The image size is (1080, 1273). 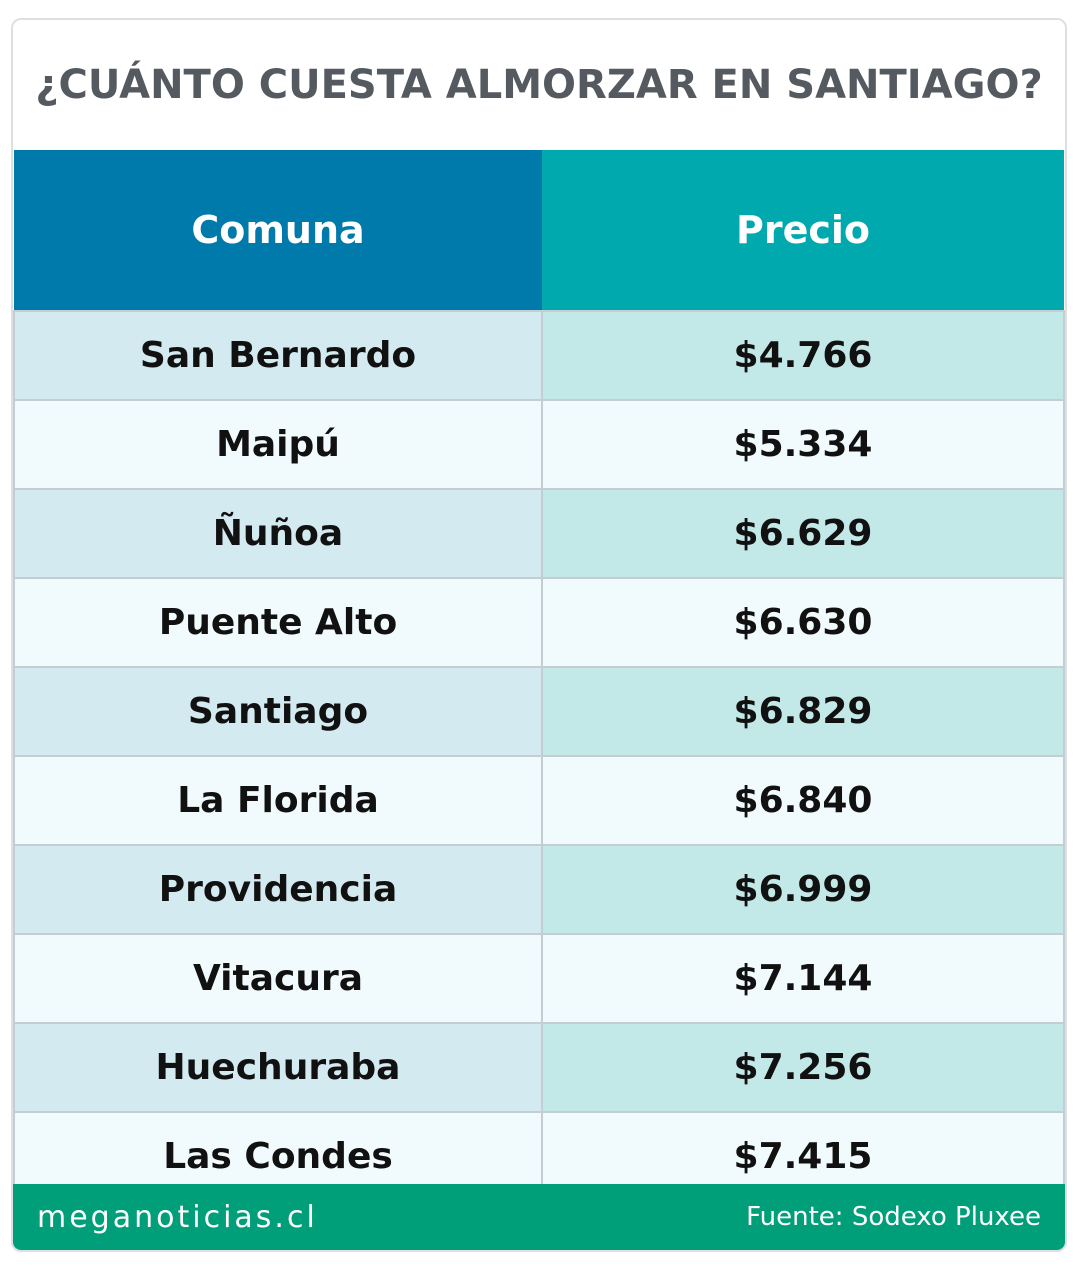 I want to click on price-cell: $7.256, so click(x=803, y=1067).